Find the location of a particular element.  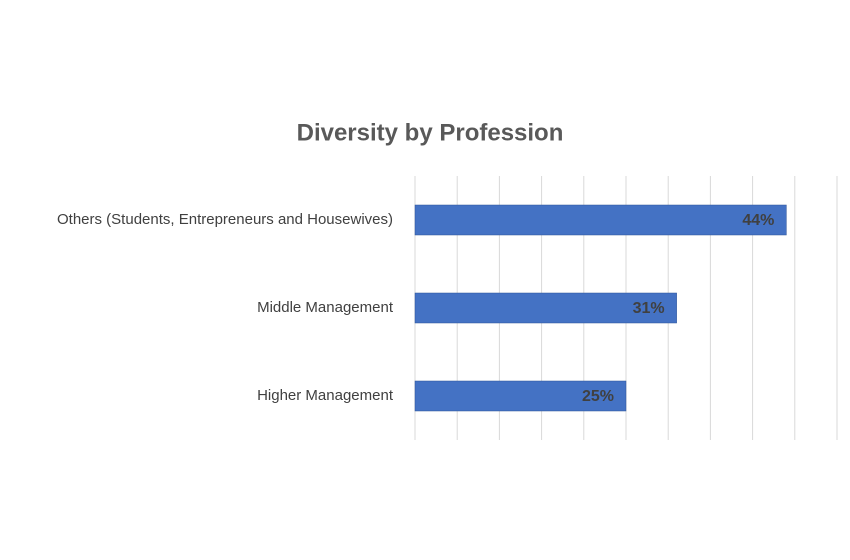

data-label: 44% is located at coordinates (758, 220).